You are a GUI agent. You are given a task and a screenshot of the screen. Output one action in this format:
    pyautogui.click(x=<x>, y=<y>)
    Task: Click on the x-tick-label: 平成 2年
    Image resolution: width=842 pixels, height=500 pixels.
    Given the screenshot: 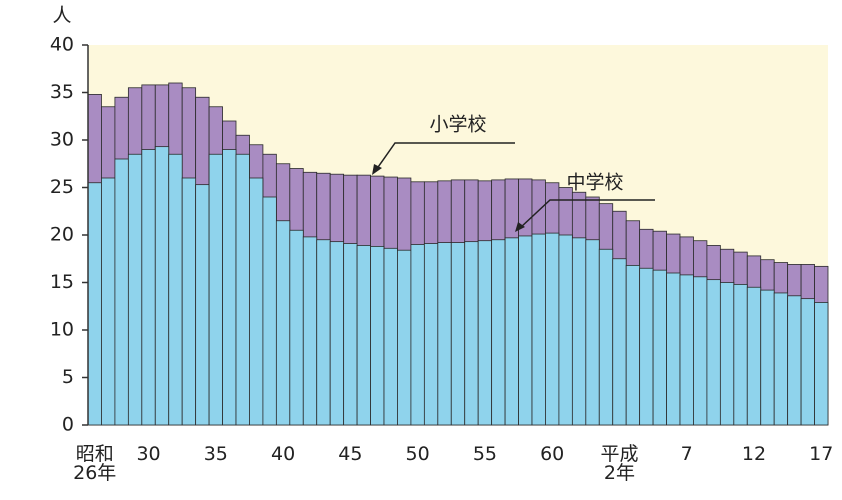 What is the action you would take?
    pyautogui.click(x=619, y=463)
    